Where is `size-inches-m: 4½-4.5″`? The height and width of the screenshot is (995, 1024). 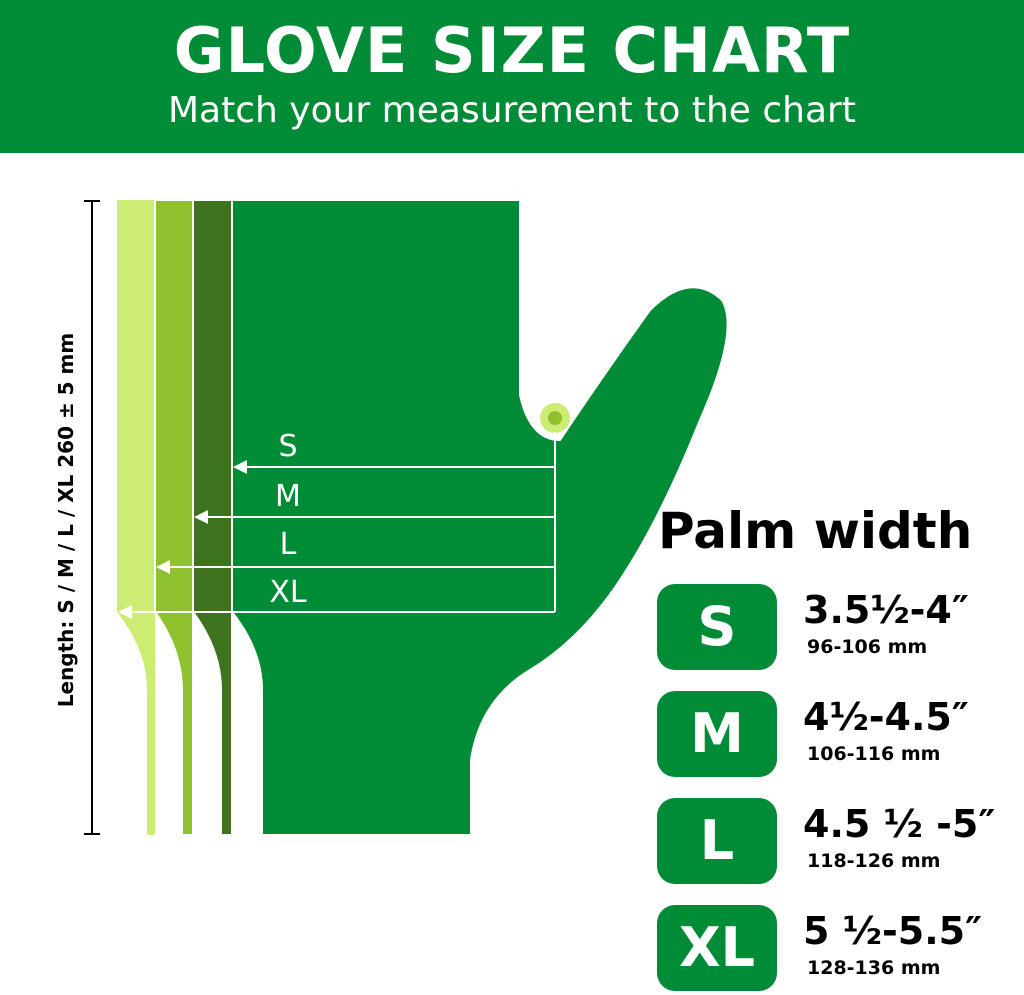
size-inches-m: 4½-4.5″ is located at coordinates (886, 717).